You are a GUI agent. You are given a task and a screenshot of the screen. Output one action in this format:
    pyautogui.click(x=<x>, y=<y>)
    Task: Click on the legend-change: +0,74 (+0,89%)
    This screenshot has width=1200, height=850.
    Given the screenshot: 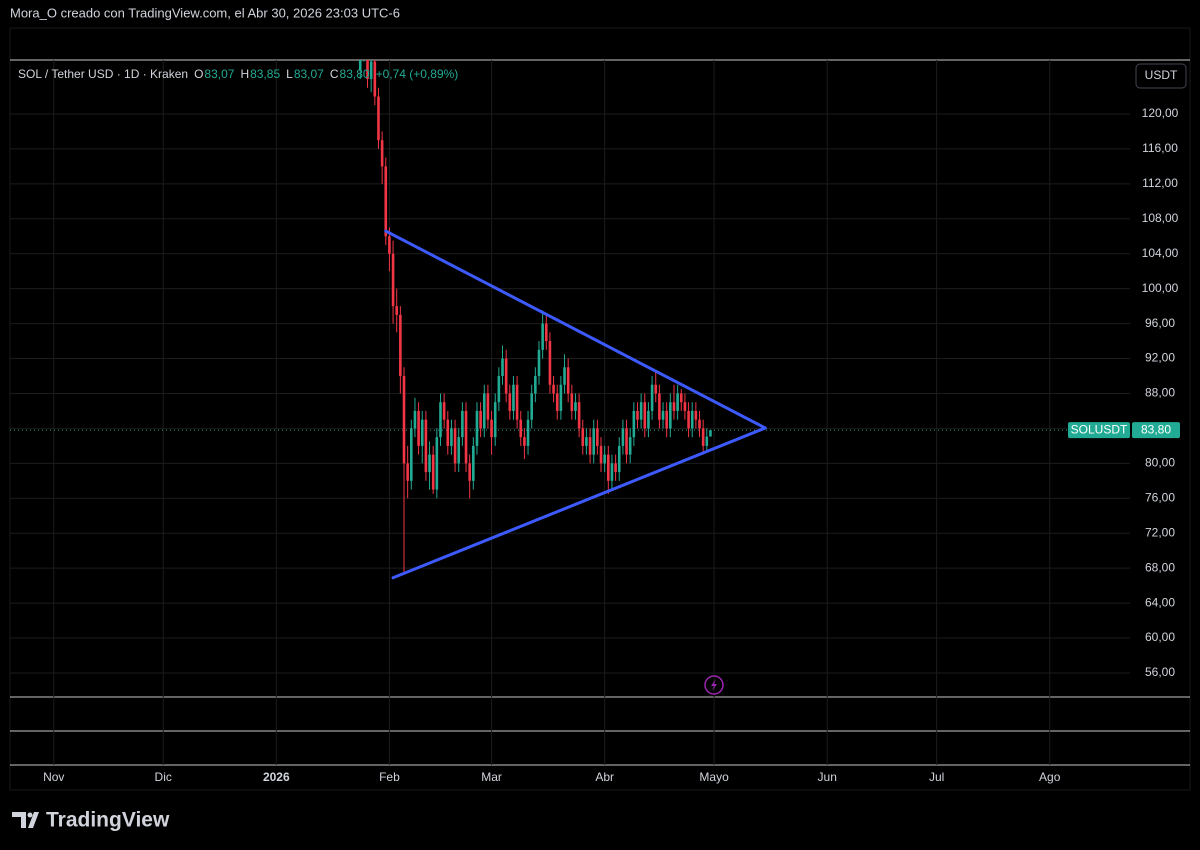 What is the action you would take?
    pyautogui.click(x=417, y=74)
    